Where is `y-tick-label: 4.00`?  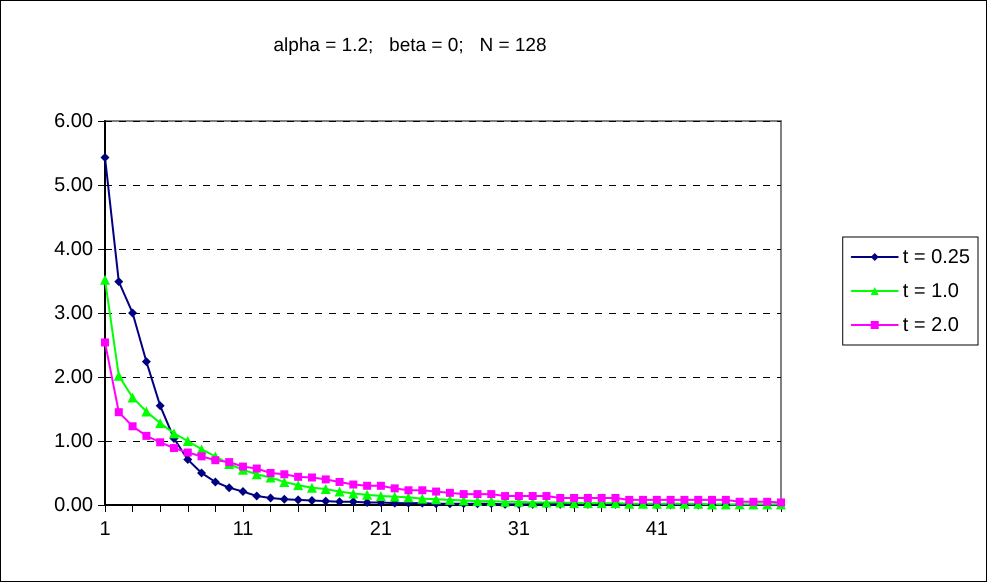
y-tick-label: 4.00 is located at coordinates (73, 249).